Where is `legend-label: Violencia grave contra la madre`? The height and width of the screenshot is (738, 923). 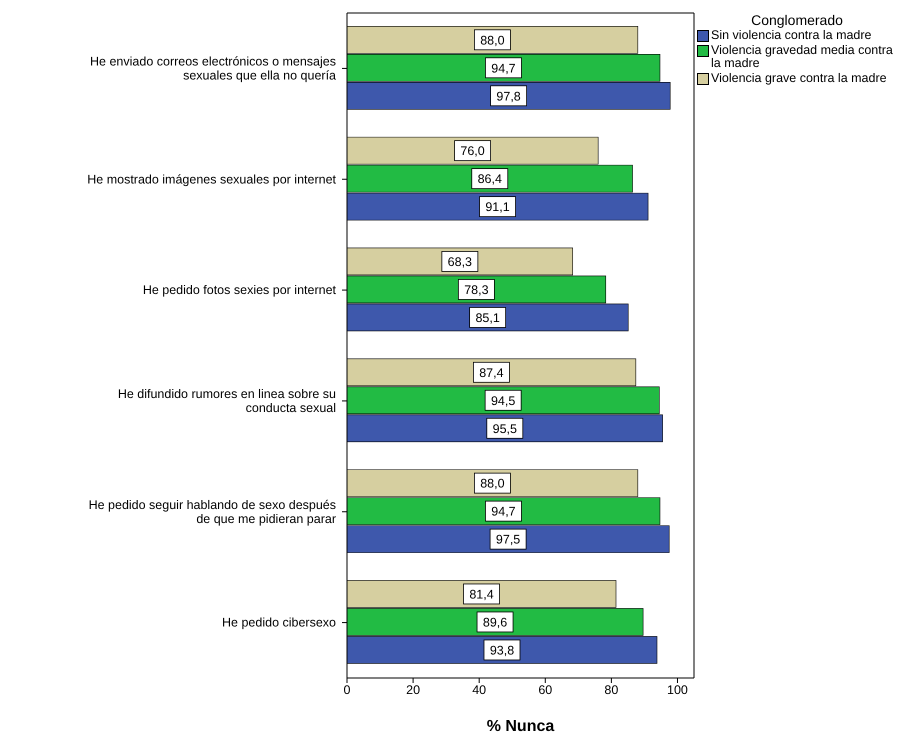 legend-label: Violencia grave contra la madre is located at coordinates (799, 78).